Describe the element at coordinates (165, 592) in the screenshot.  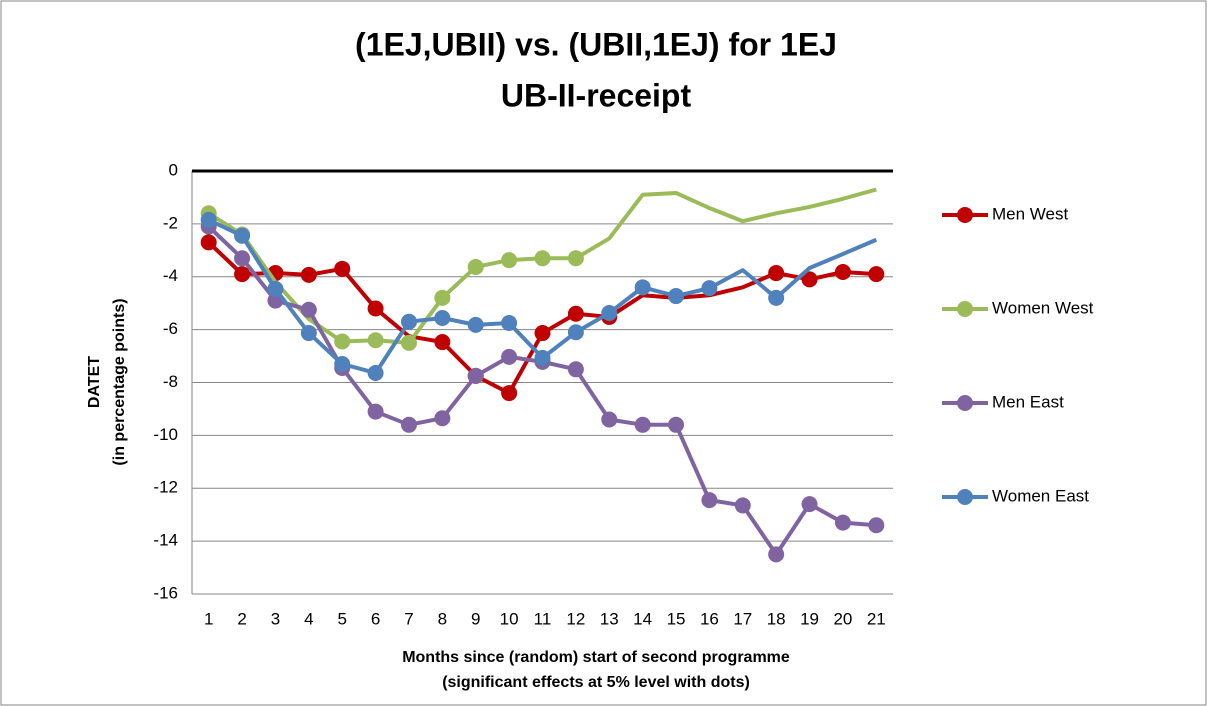
I see `y-tick-label: -16` at that location.